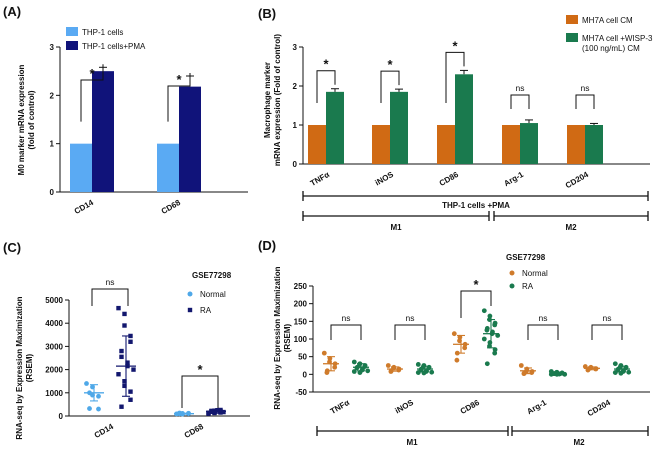 The width and height of the screenshot is (670, 463). I want to click on panel-d-group-label: M1, so click(412, 442).